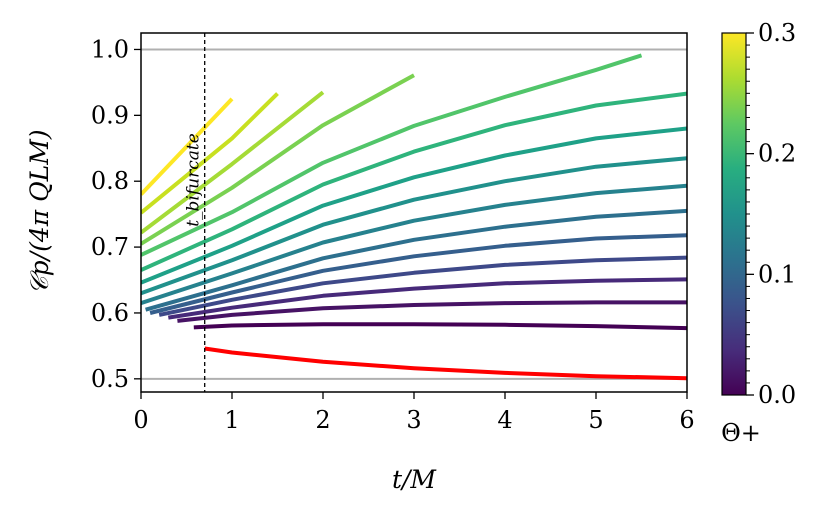 This screenshot has height=521, width=832. I want to click on colorbar-tick-label: 0.0, so click(777, 395).